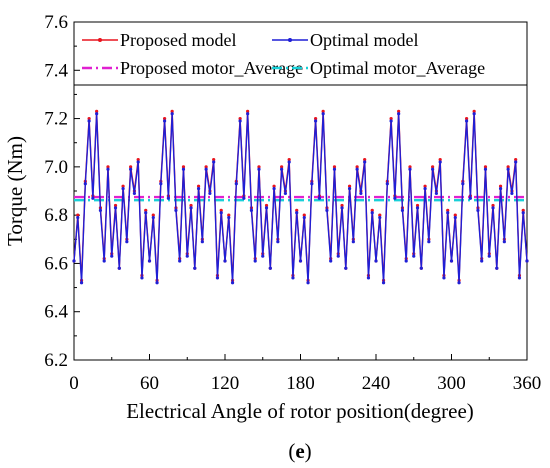  I want to click on x-tick-label: 120, so click(225, 383).